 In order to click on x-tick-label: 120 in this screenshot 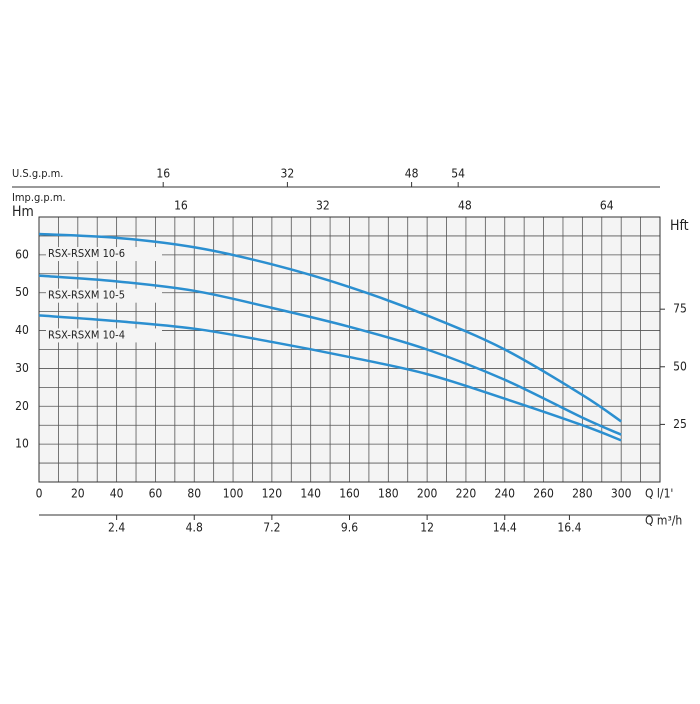, I will do `click(272, 494)`.